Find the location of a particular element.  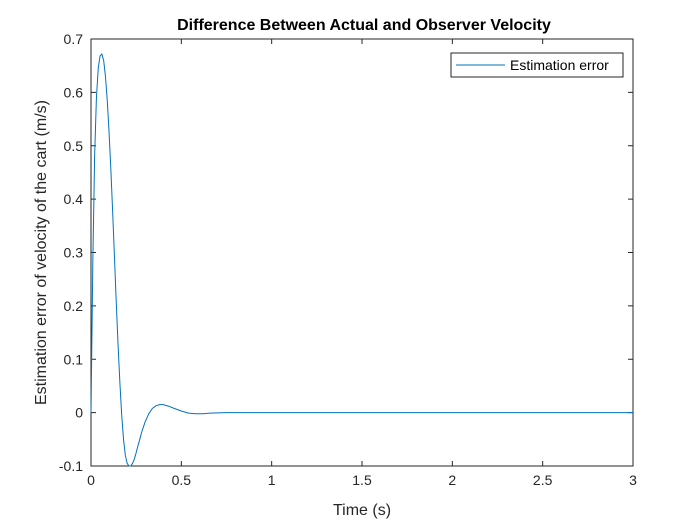

legend: Estimation error is located at coordinates (537, 65).